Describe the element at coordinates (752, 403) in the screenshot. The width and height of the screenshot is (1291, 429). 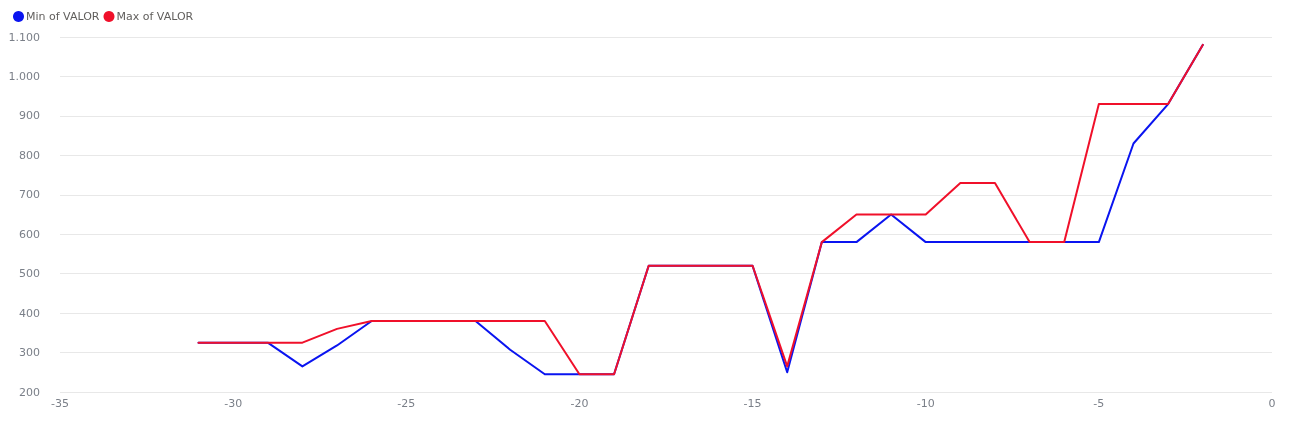
I see `x-tick-label: -15` at that location.